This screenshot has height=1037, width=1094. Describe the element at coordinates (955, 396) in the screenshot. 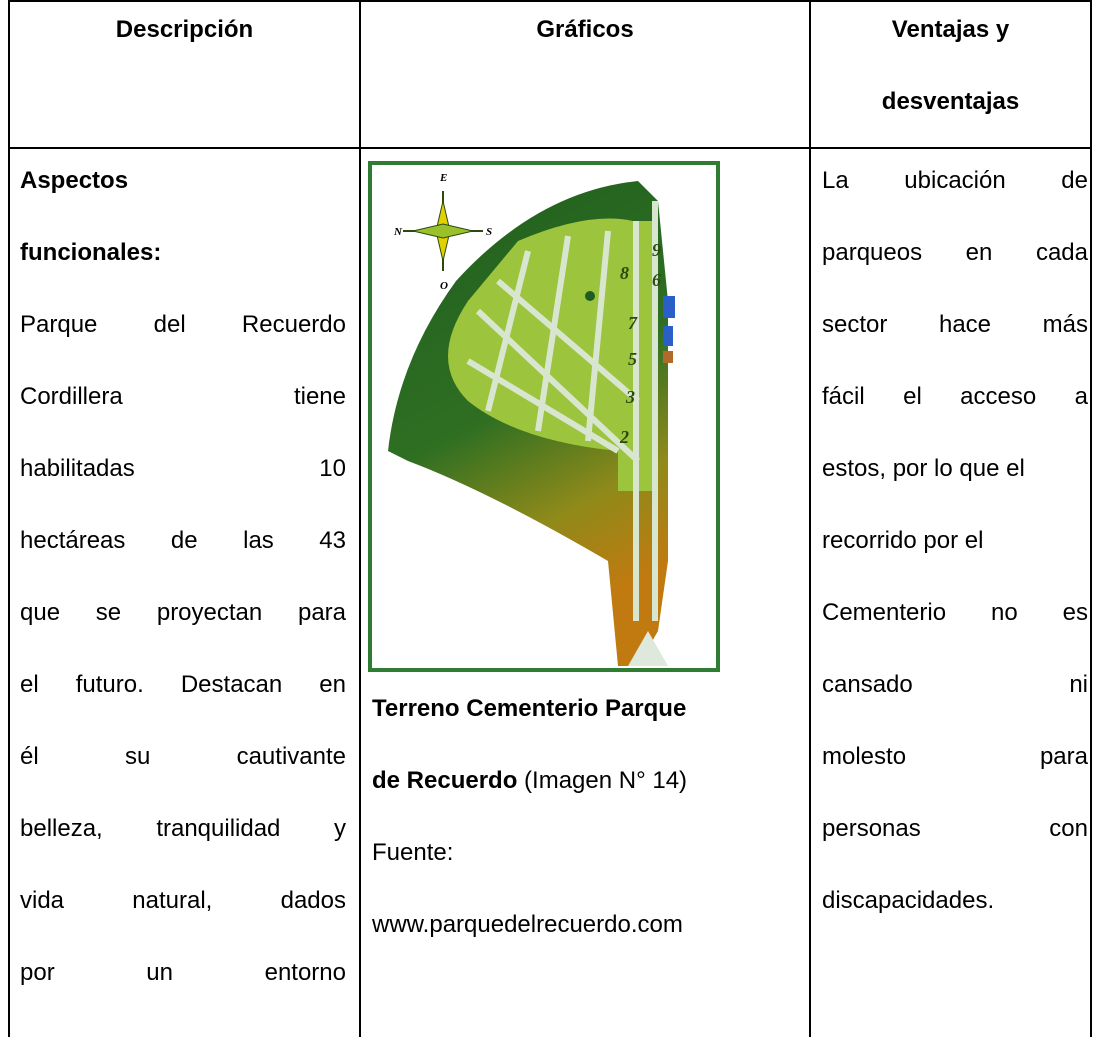

I see `text-line: fácil el acceso a` at that location.